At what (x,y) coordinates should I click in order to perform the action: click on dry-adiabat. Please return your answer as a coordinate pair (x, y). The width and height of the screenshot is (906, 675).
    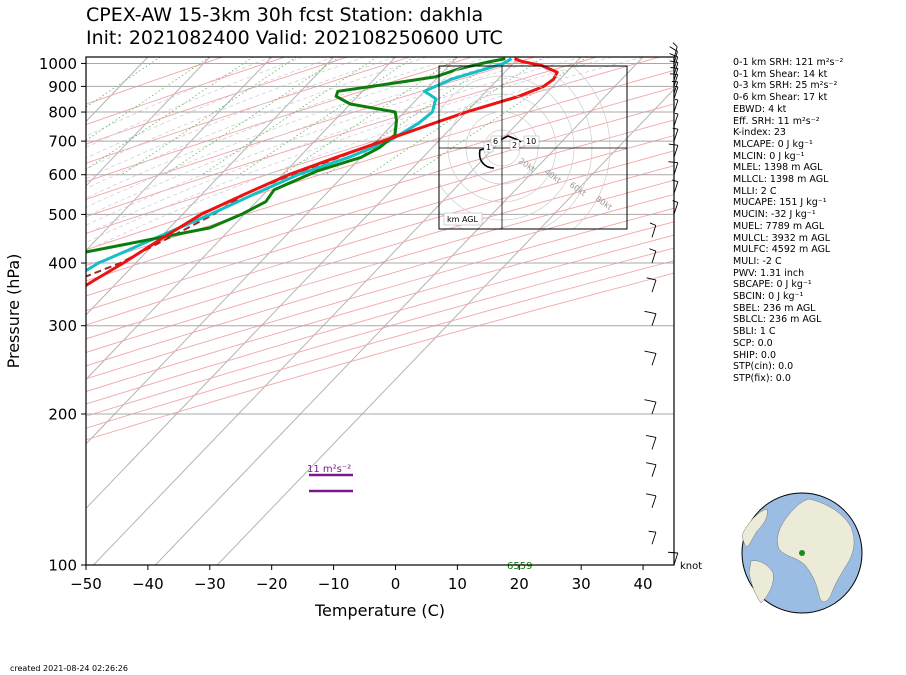
    Looking at the image, I should click on (186, 91).